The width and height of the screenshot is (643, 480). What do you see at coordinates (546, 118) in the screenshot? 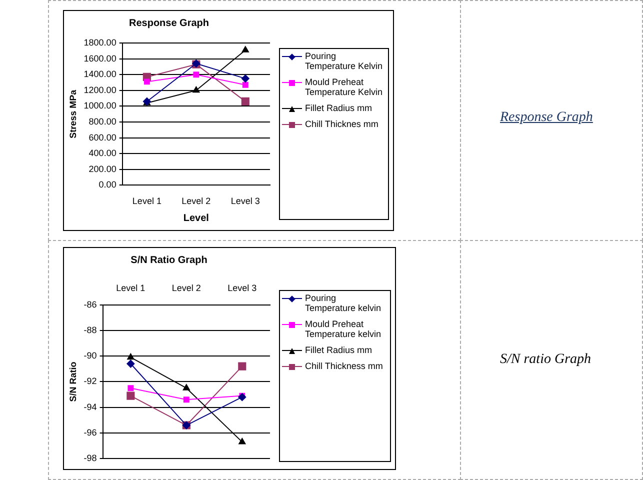
I see `text: Response Graph` at bounding box center [546, 118].